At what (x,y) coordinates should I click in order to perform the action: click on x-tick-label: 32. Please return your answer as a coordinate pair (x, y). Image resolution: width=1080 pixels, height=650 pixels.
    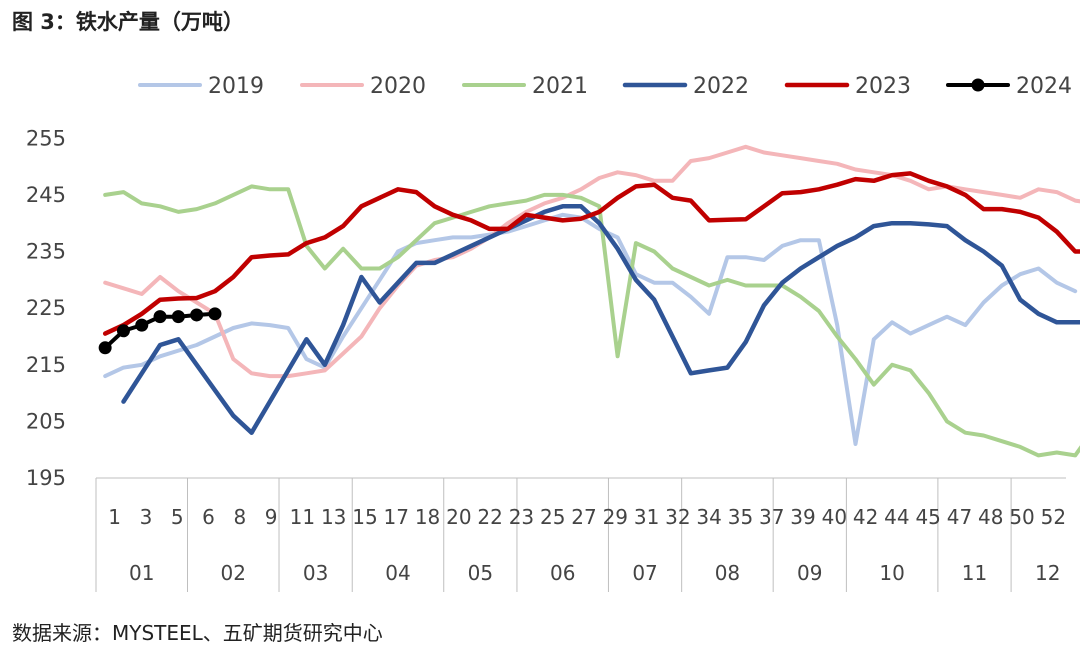
    Looking at the image, I should click on (677, 517).